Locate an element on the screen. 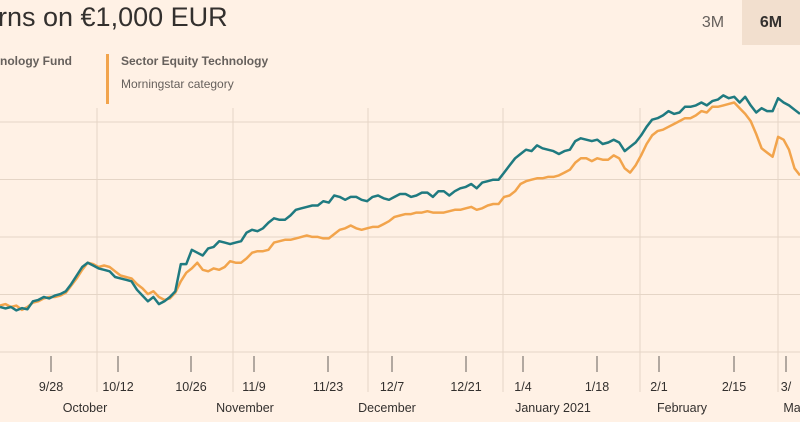  legend-fund-name: nology Fund is located at coordinates (36, 61).